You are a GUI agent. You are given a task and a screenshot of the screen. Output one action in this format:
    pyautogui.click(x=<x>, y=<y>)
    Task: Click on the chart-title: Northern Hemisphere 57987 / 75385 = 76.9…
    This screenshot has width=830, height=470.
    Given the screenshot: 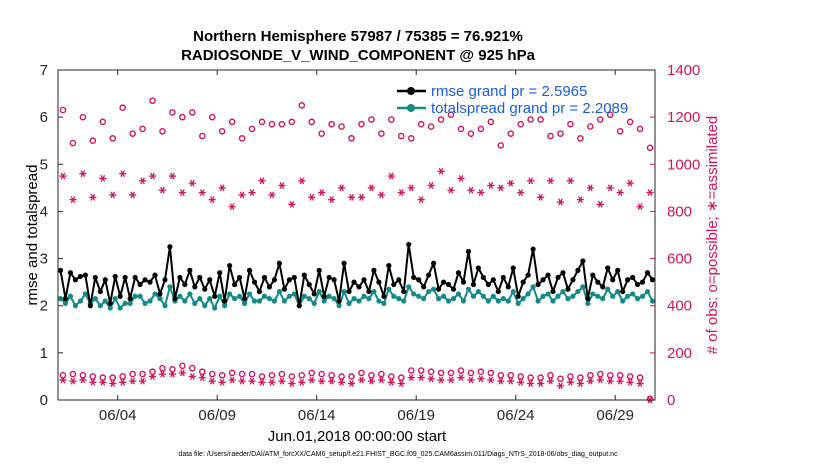 What is the action you would take?
    pyautogui.click(x=358, y=36)
    